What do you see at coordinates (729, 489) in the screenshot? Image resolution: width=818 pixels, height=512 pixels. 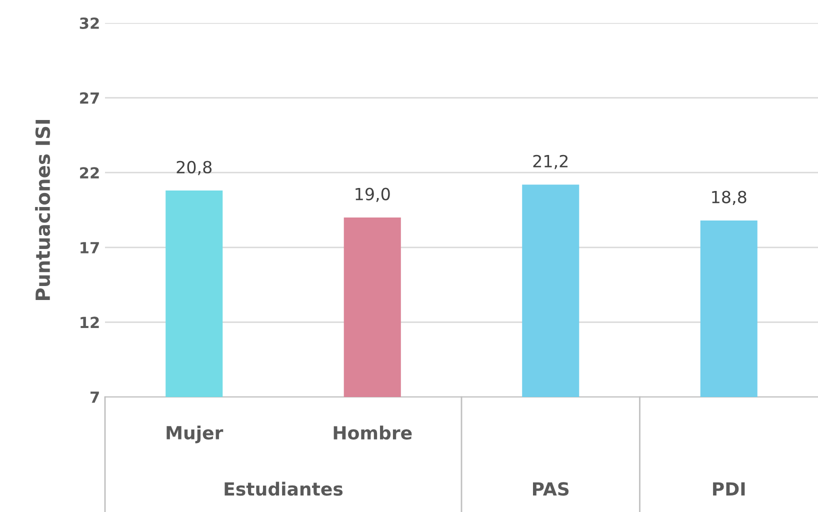 I see `x-tick-label: PDI` at bounding box center [729, 489].